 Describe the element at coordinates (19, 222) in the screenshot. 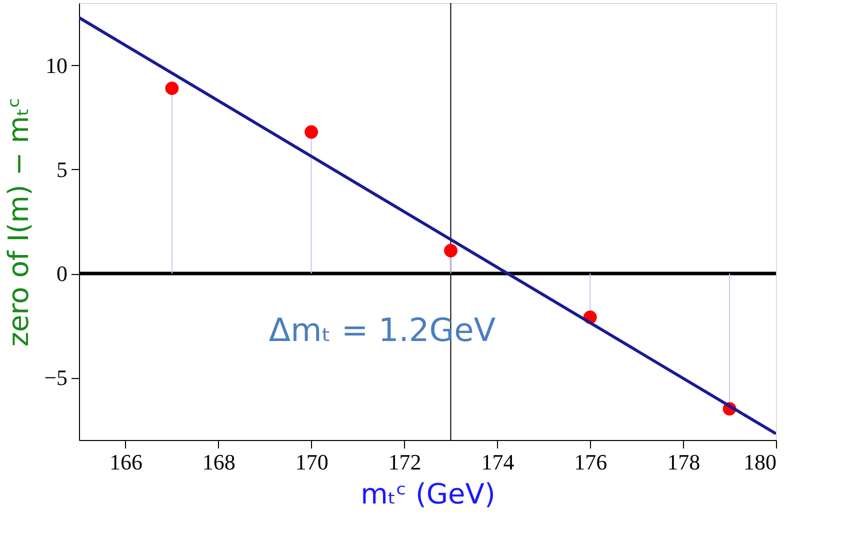

I see `y-axis-title: zero of I(m) − mₜᶜ` at that location.